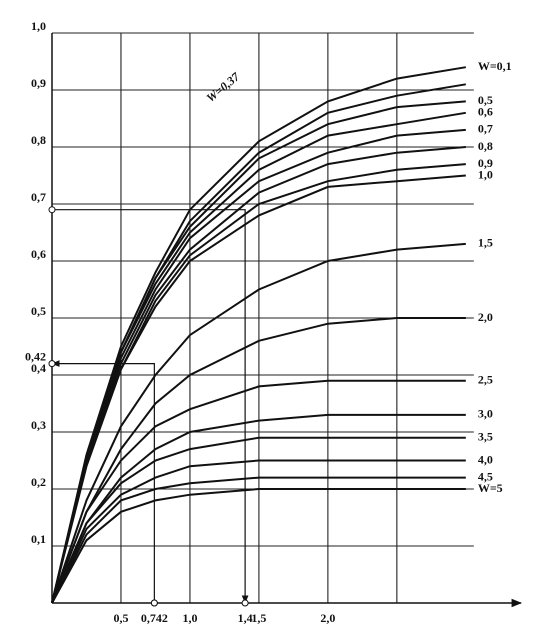 This screenshot has height=637, width=538. I want to click on series-label: 4,5, so click(485, 476).